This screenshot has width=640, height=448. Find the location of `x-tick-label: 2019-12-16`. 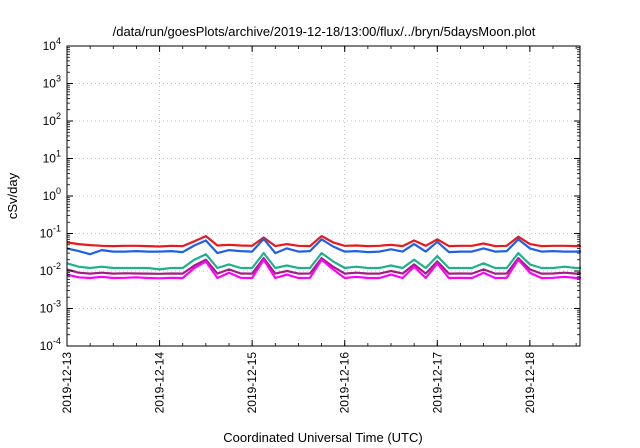

x-tick-label: 2019-12-16 is located at coordinates (345, 383).